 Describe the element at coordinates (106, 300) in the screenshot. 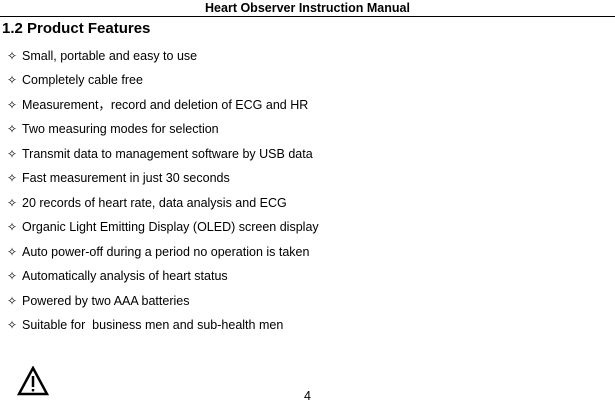

I see `feature-text: Powered by two AAA batteries` at that location.